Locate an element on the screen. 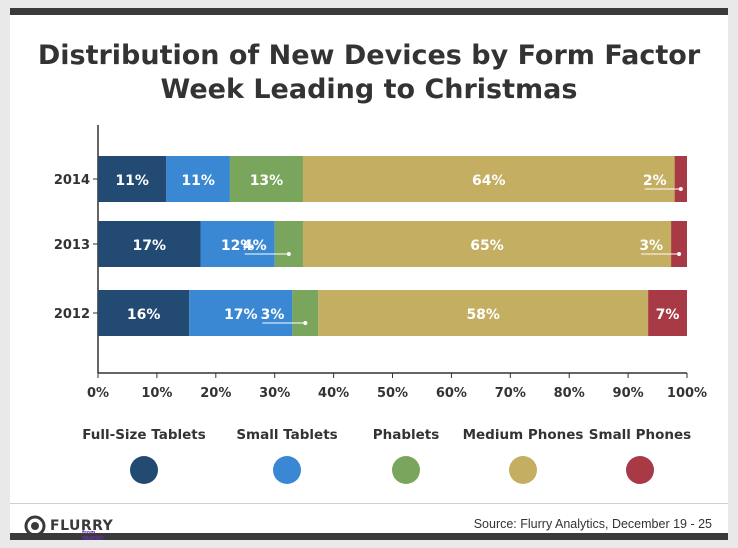 The width and height of the screenshot is (738, 548). bar-medium-phones-2012 is located at coordinates (483, 313).